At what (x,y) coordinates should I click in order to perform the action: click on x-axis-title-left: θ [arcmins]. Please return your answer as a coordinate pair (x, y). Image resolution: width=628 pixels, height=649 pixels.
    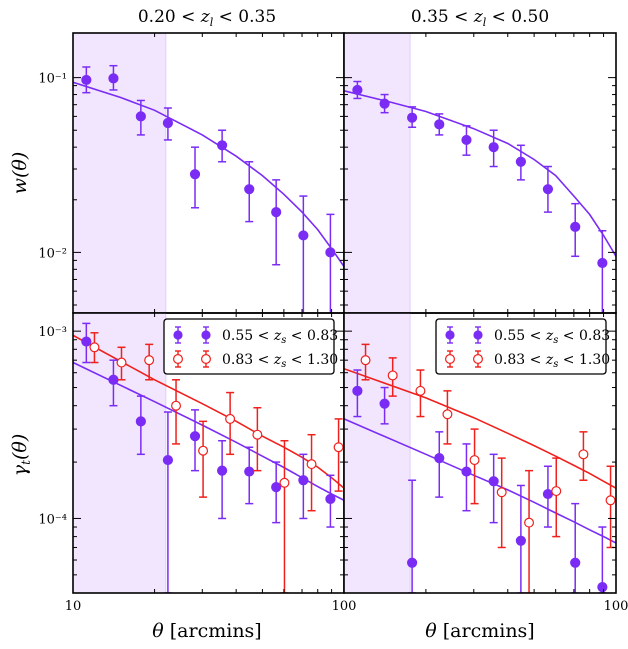
    Looking at the image, I should click on (206, 631).